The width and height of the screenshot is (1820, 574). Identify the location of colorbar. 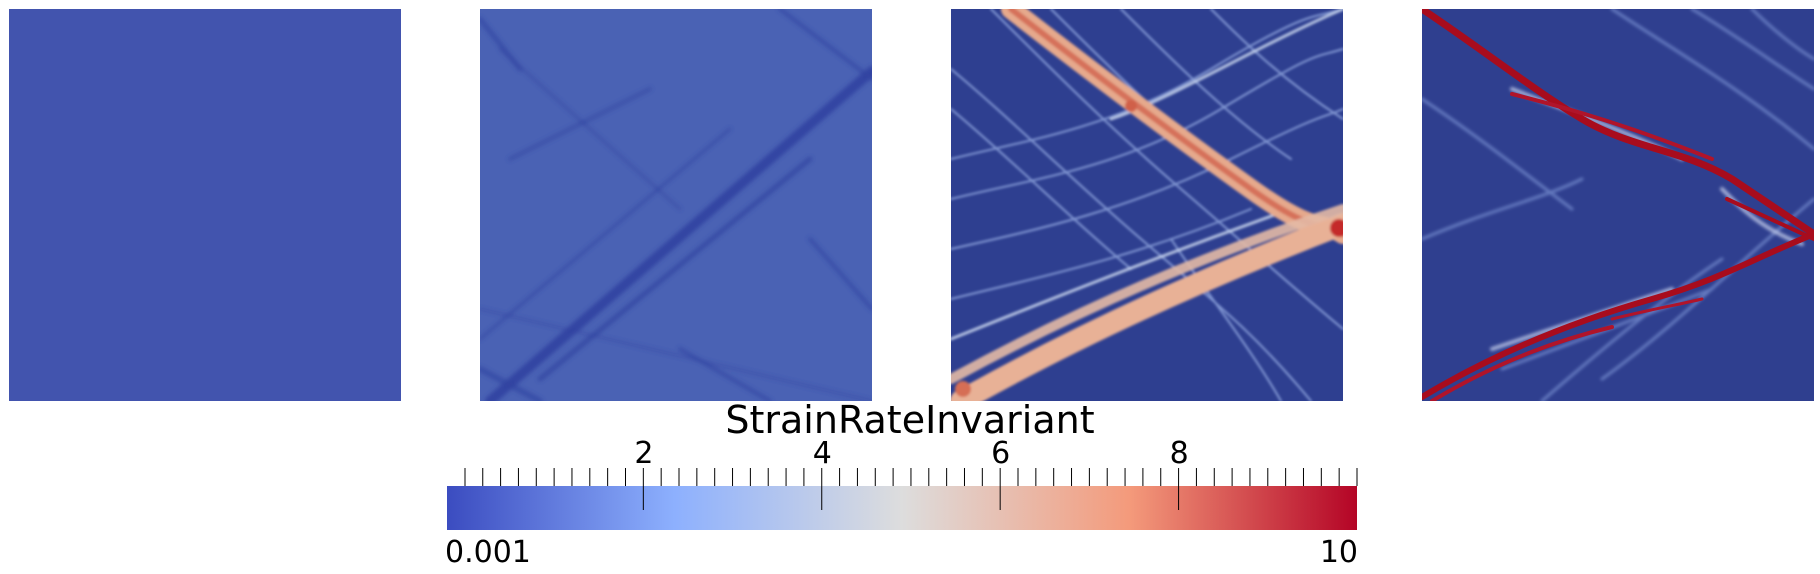
(902, 508).